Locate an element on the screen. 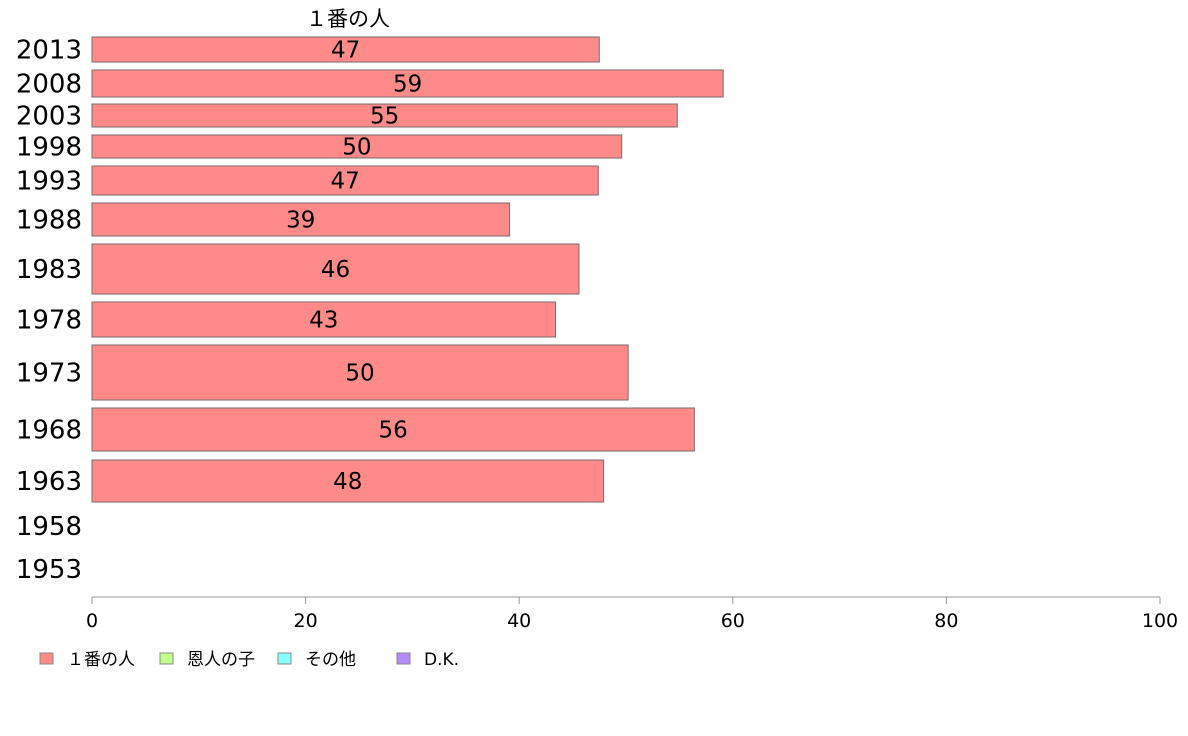  bar-1968 is located at coordinates (393, 429).